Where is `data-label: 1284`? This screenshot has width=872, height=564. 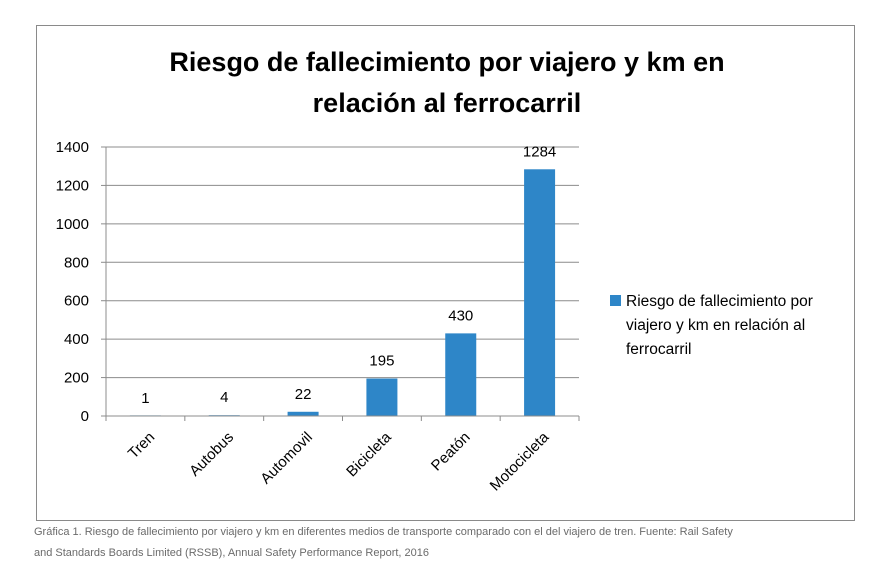 data-label: 1284 is located at coordinates (539, 151).